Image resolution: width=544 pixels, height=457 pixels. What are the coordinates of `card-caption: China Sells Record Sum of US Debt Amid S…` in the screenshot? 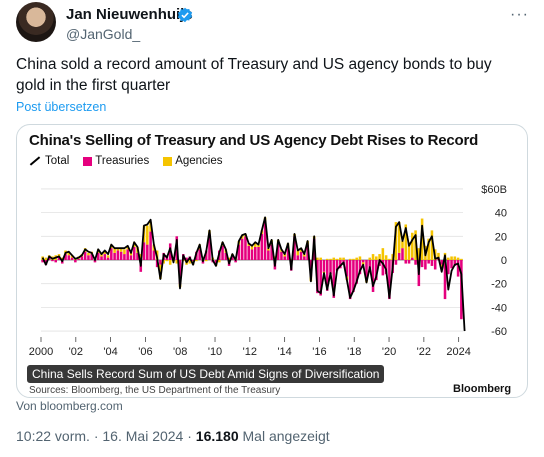 It's located at (206, 374).